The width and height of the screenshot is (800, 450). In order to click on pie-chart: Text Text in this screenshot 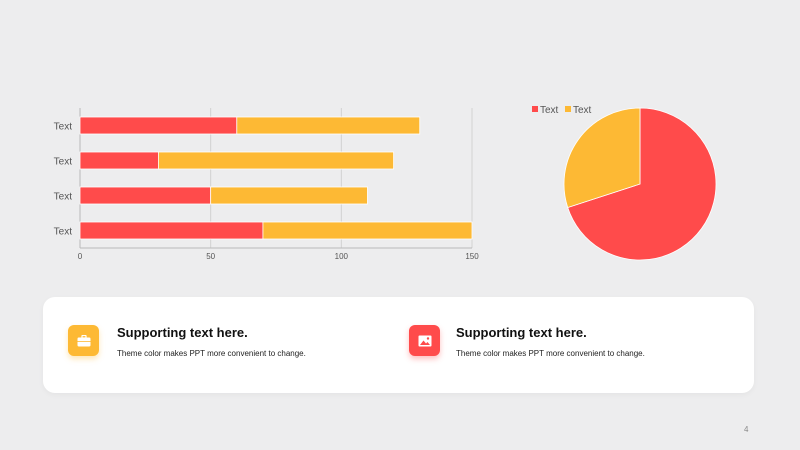, I will do `click(624, 183)`.